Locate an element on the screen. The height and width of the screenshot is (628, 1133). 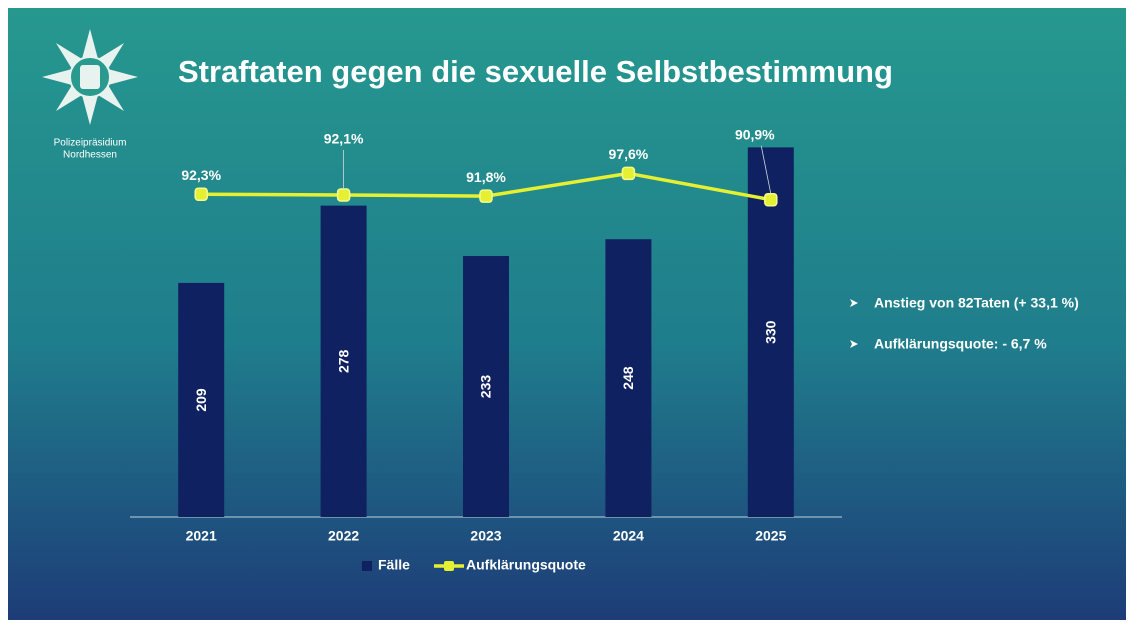
line-value-label: 90,9% is located at coordinates (755, 134).